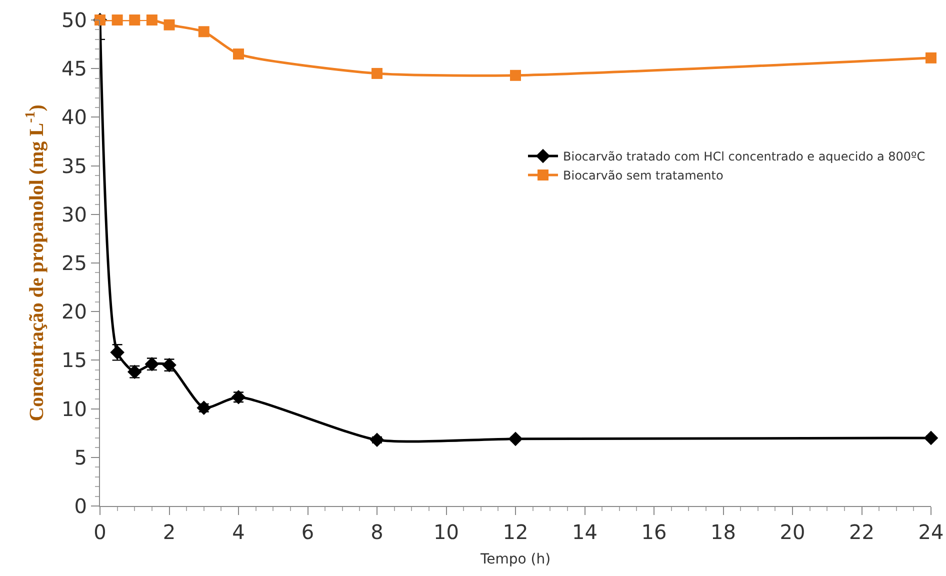 Image resolution: width=946 pixels, height=576 pixels. I want to click on x-axis-title: Tempo (h), so click(515, 559).